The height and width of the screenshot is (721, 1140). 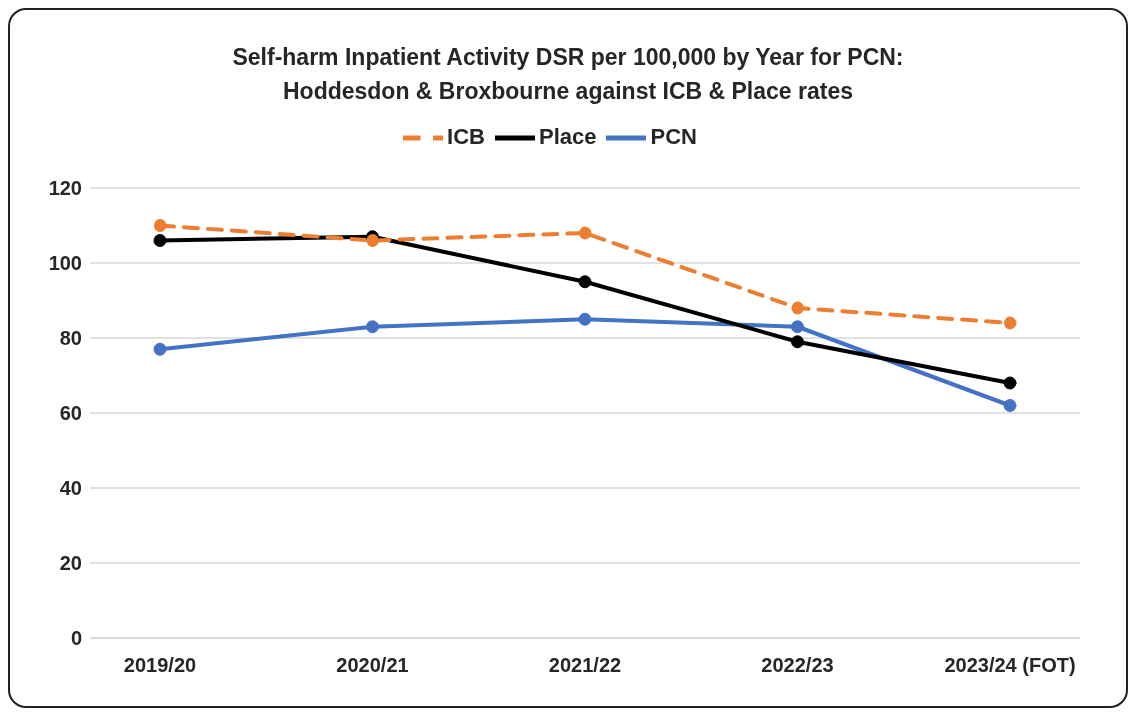 What do you see at coordinates (76, 638) in the screenshot?
I see `y-tick-label: 0` at bounding box center [76, 638].